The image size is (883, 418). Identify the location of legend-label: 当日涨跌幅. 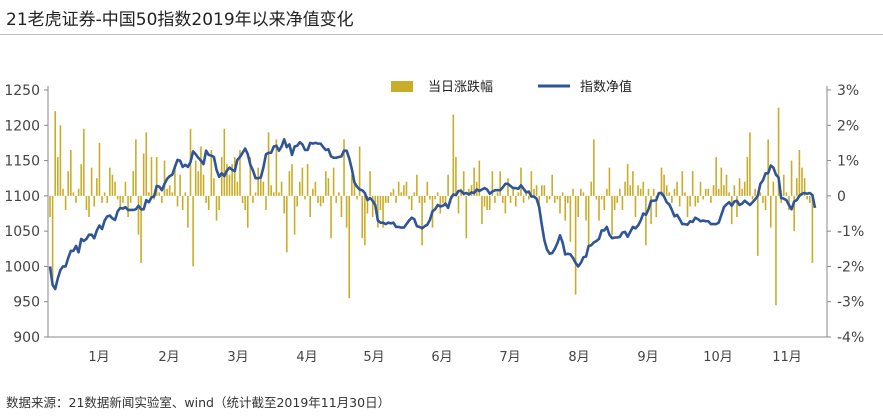
(460, 87).